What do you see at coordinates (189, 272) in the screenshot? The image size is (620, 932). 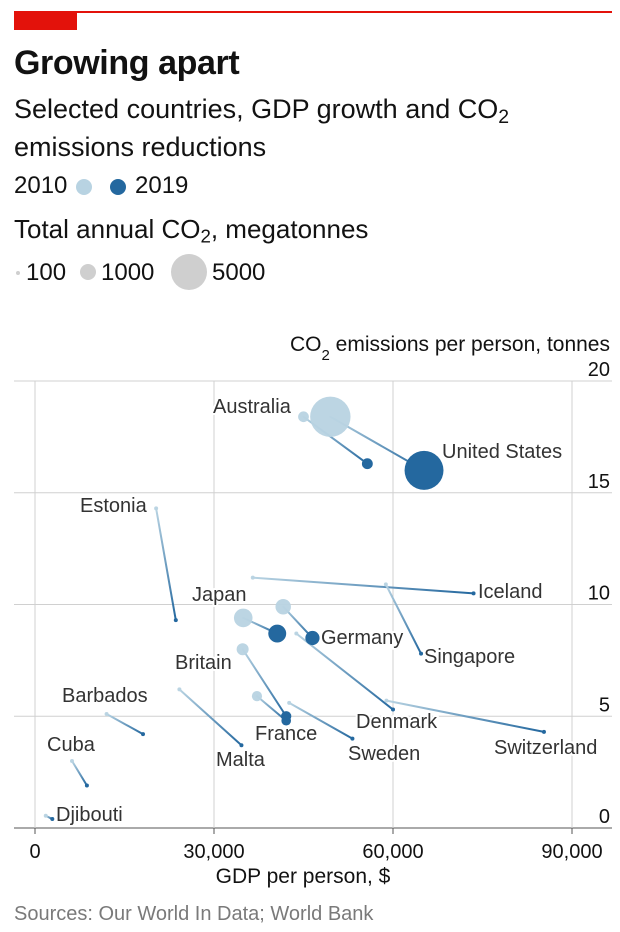 I see `size-dot-large` at bounding box center [189, 272].